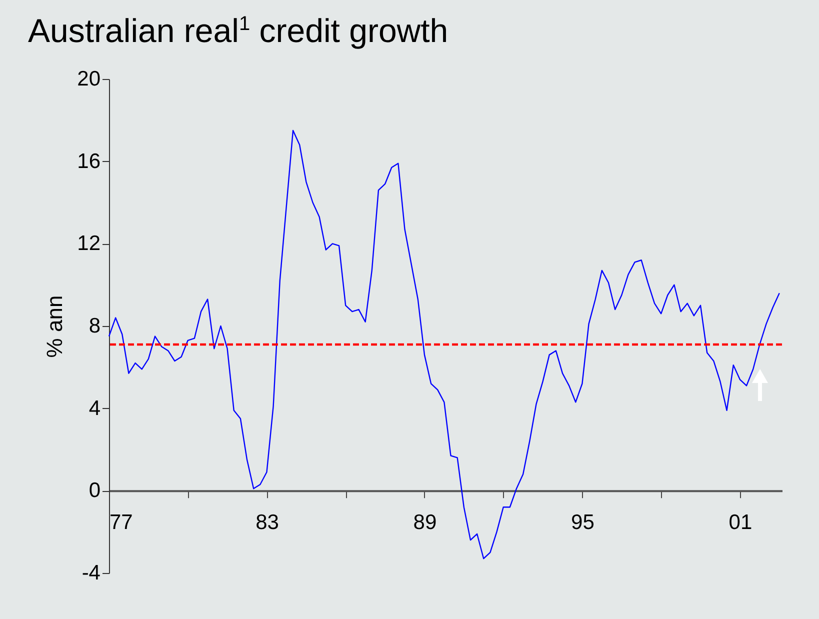  Describe the element at coordinates (740, 522) in the screenshot. I see `x-tick-label: 01` at that location.